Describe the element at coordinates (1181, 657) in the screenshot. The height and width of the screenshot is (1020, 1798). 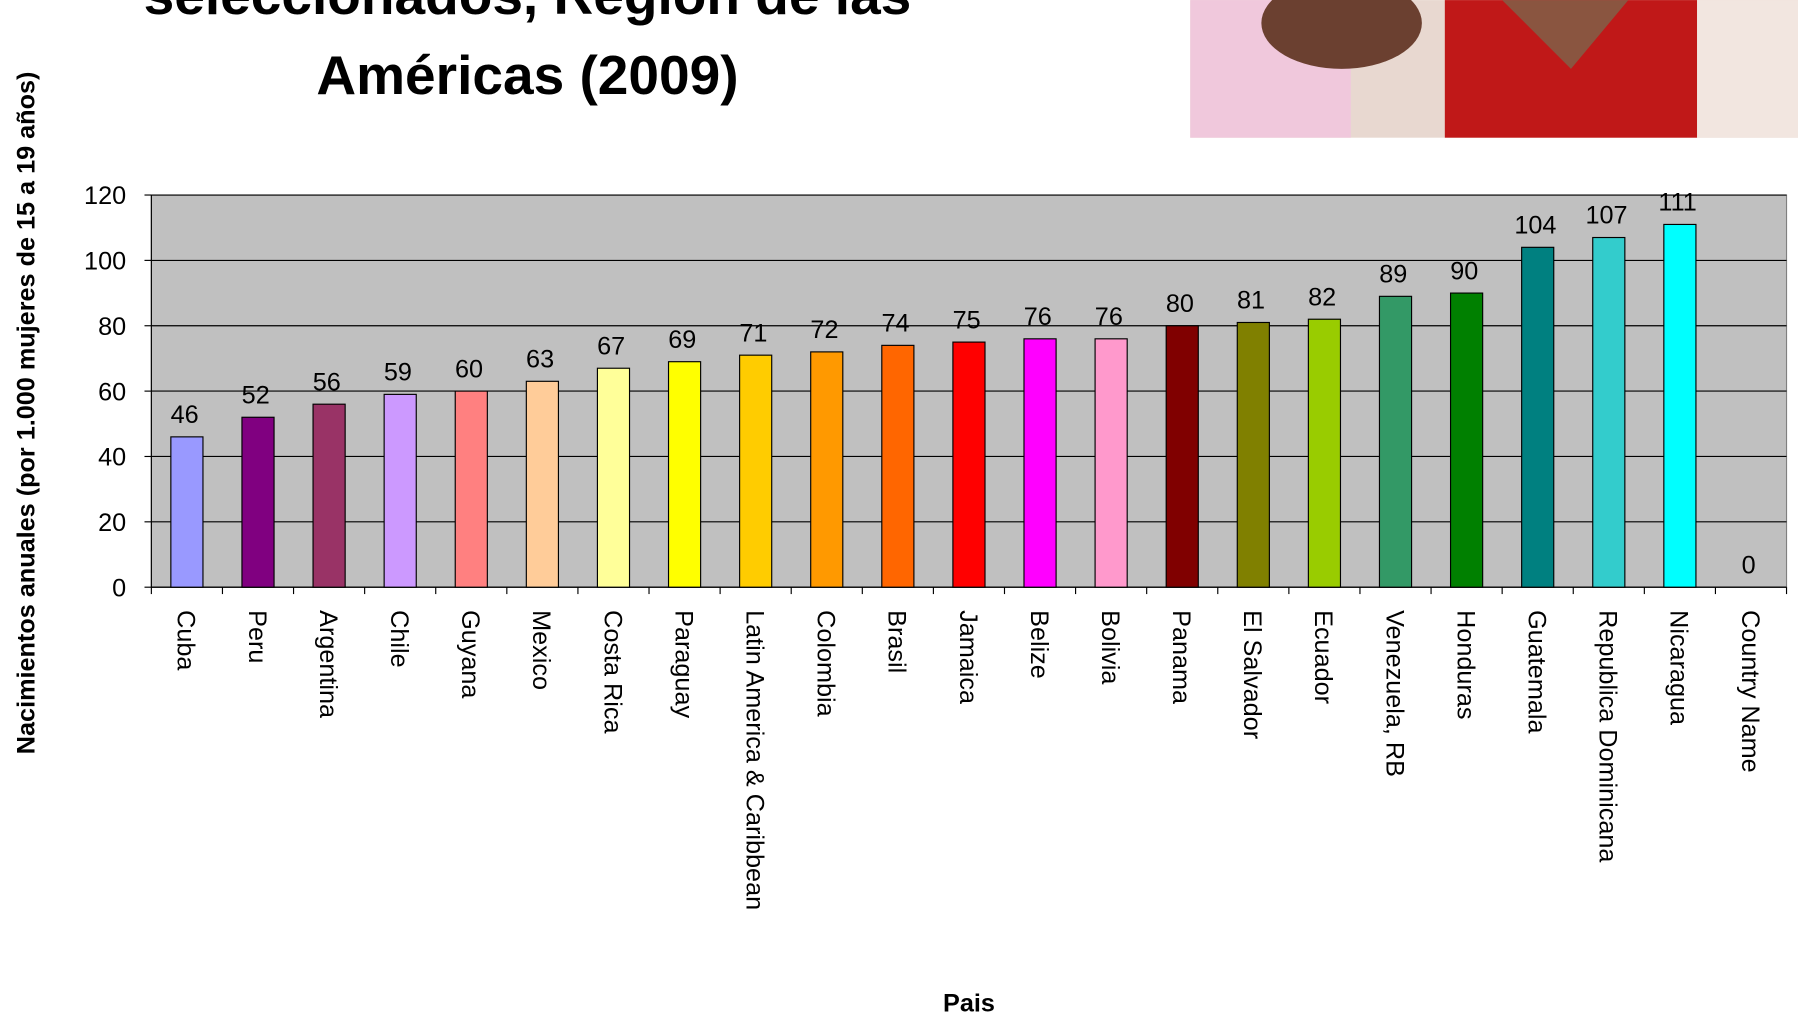
I see `x-tick-label: Panama` at that location.